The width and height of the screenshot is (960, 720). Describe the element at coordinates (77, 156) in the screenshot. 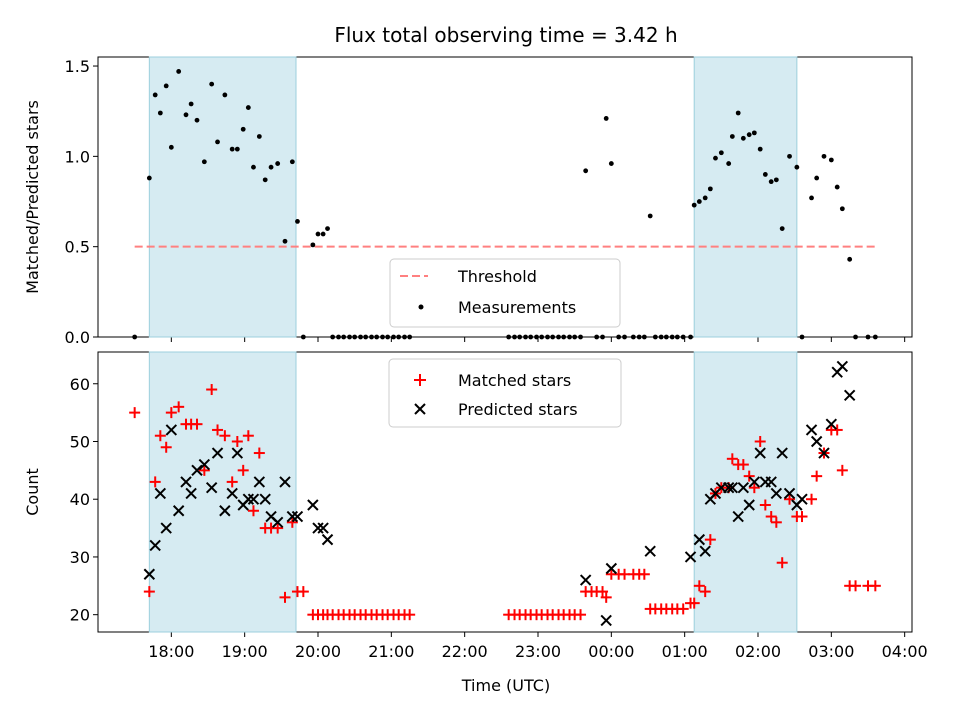

I see `ratio-y-tick-label: 1.0` at that location.